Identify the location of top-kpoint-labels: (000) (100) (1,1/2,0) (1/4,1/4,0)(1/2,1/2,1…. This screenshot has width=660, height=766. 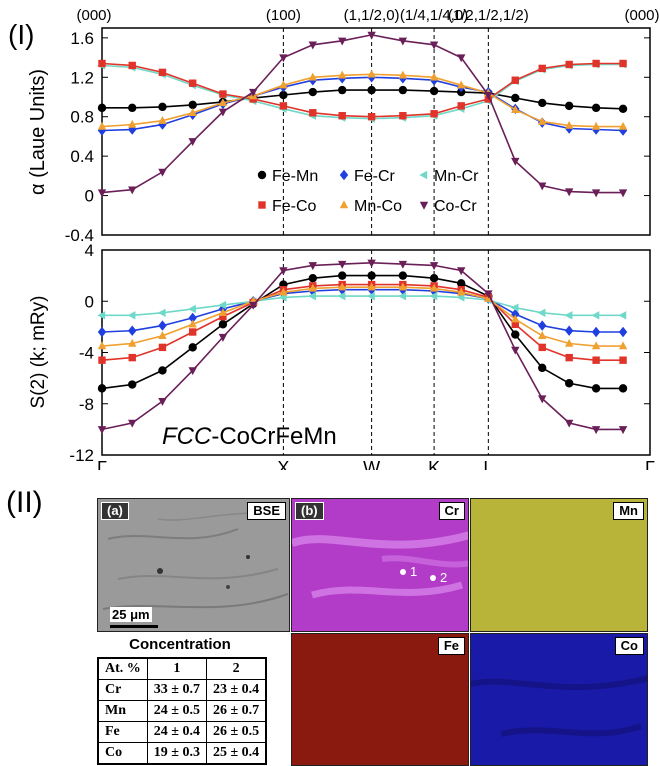
(367, 15).